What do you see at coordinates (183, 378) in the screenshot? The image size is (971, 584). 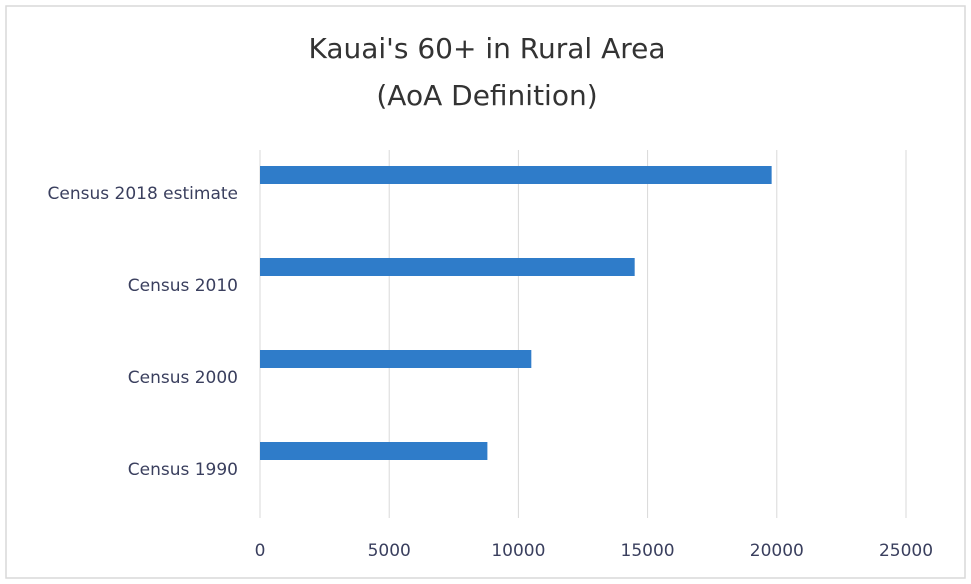 I see `y-tick-label: Census 2000` at bounding box center [183, 378].